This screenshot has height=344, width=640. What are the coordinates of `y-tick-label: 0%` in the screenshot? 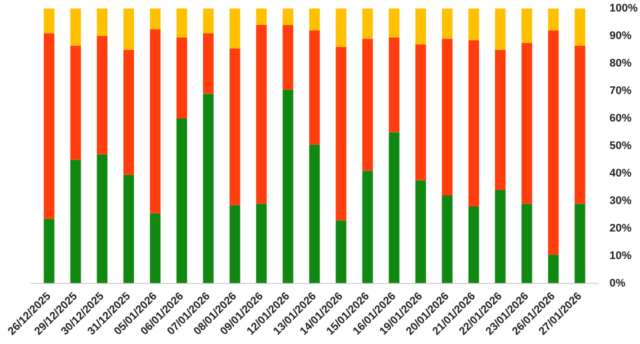 It's located at (618, 284).